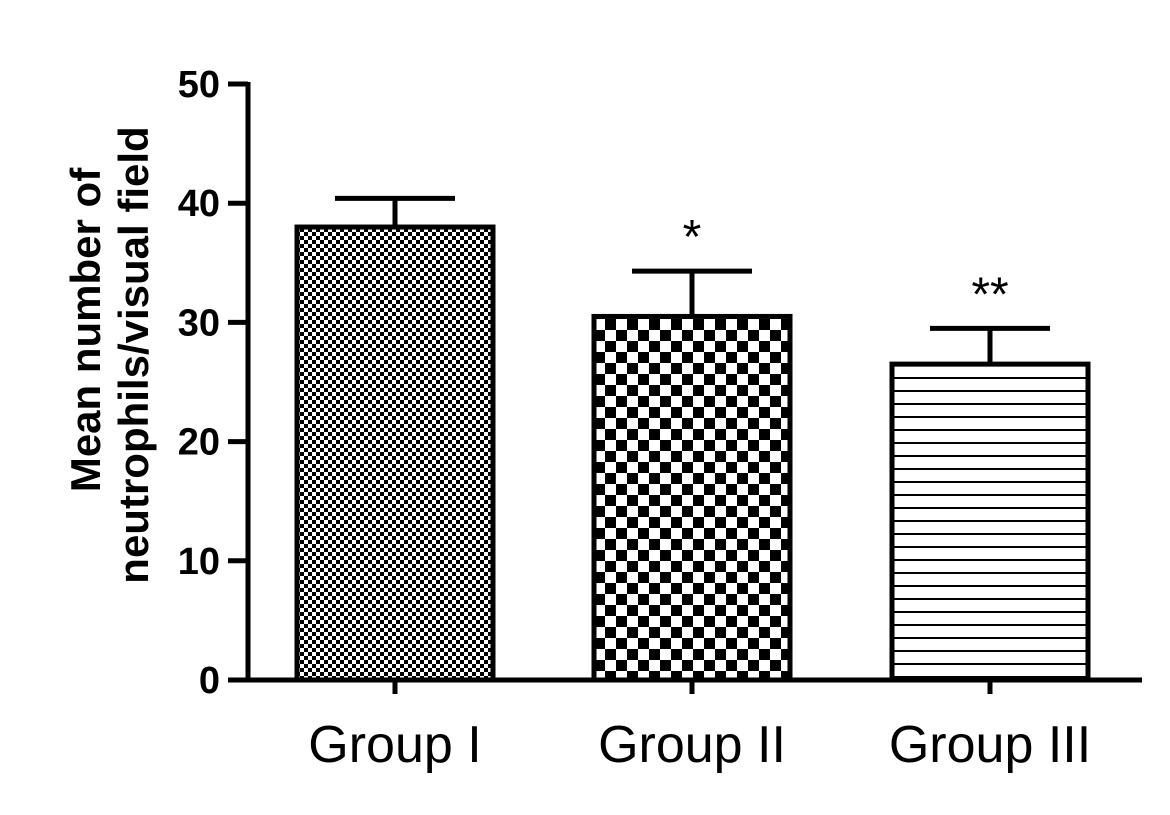  What do you see at coordinates (989, 294) in the screenshot?
I see `significance-marker: **` at bounding box center [989, 294].